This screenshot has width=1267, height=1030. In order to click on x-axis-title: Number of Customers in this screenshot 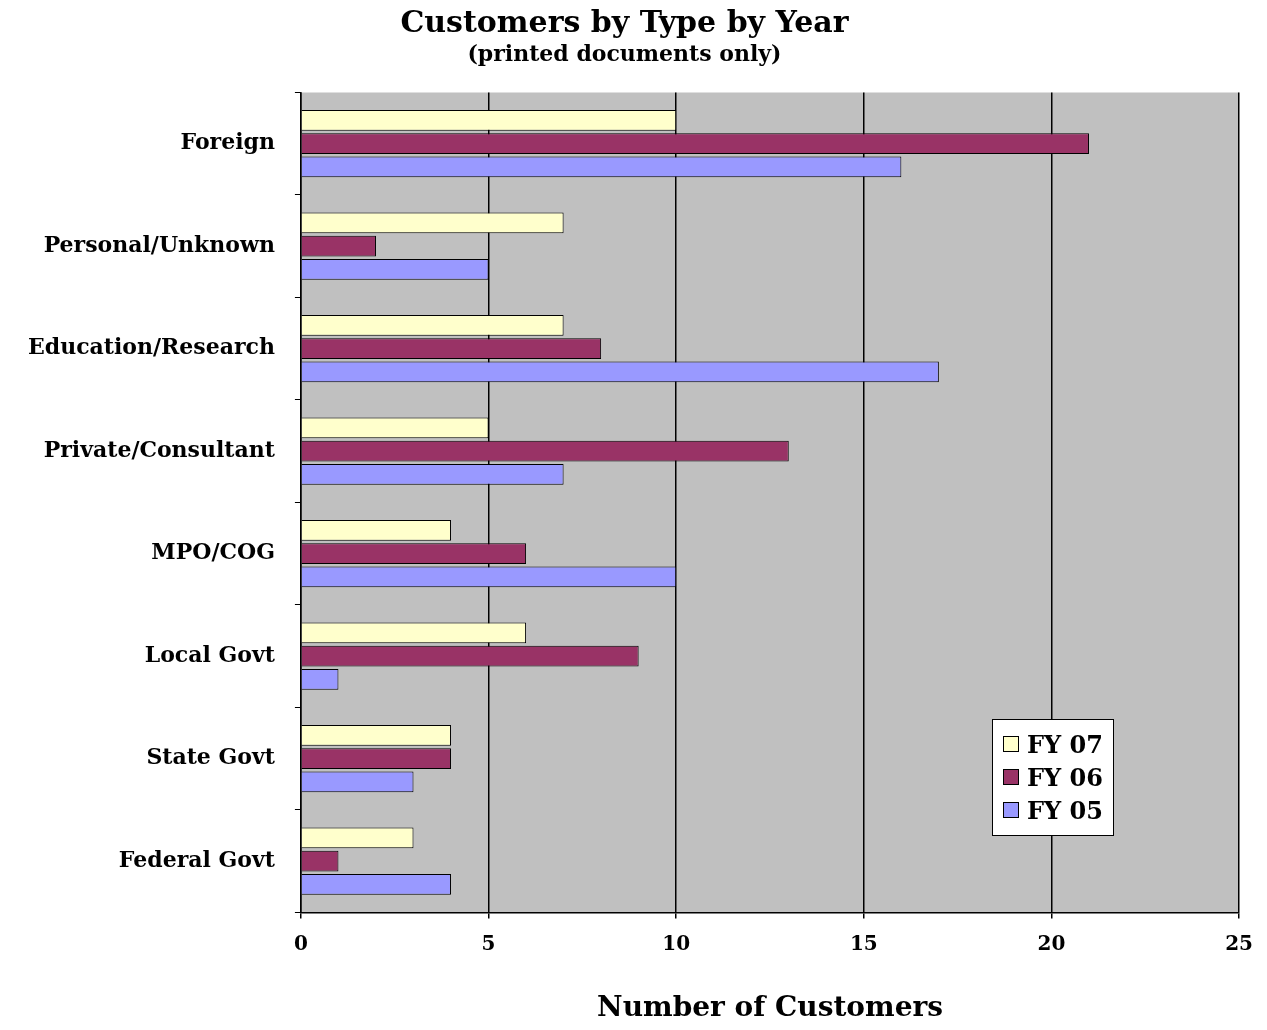, I will do `click(770, 1007)`.